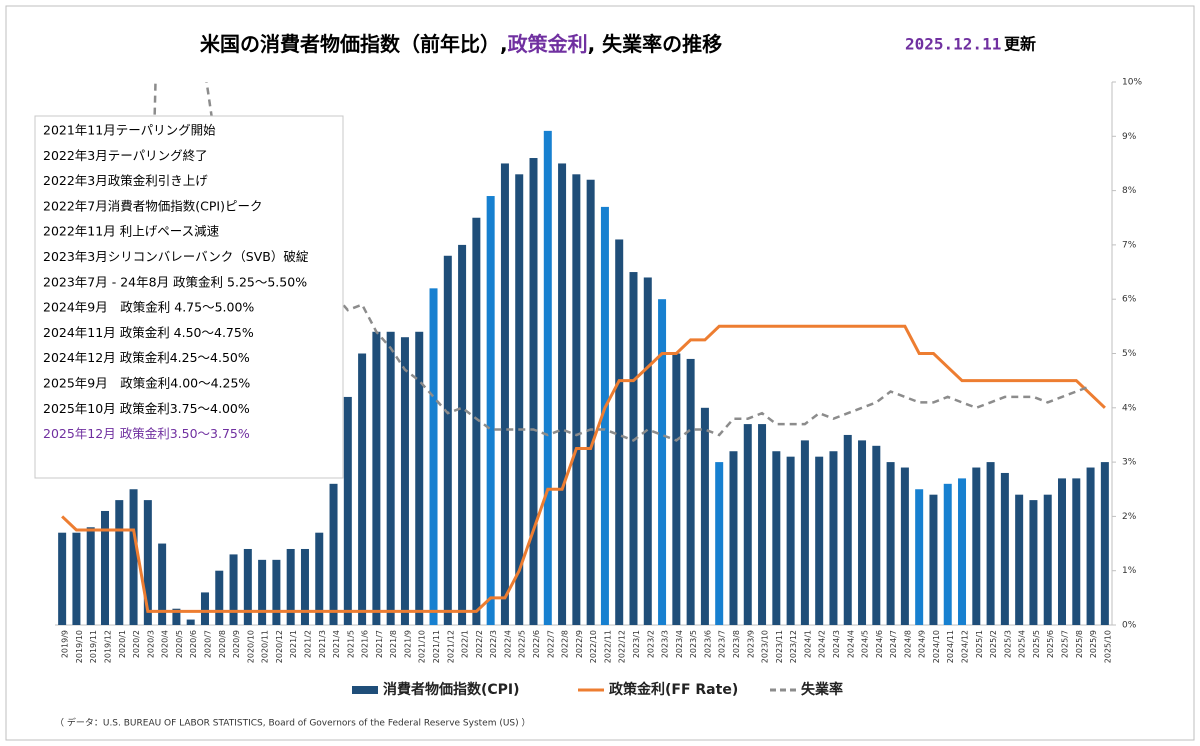 The width and height of the screenshot is (1200, 746). I want to click on x-tick-label: 2023/3, so click(665, 644).